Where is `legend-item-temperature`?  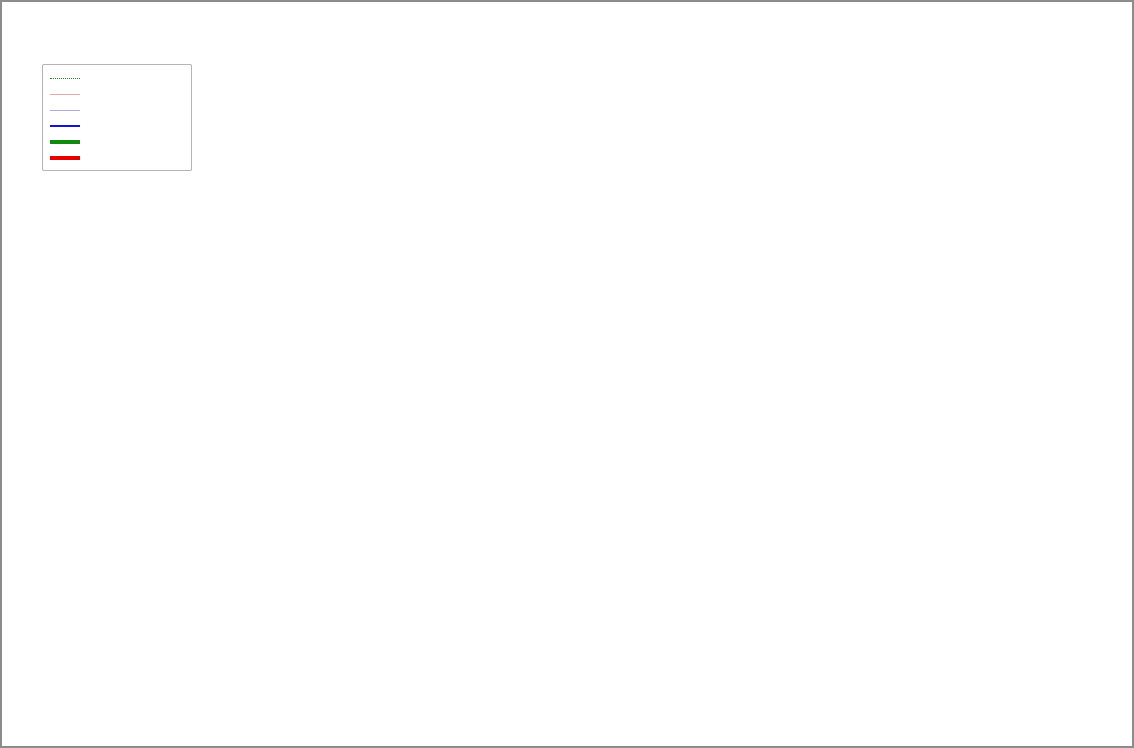
legend-item-temperature is located at coordinates (117, 158).